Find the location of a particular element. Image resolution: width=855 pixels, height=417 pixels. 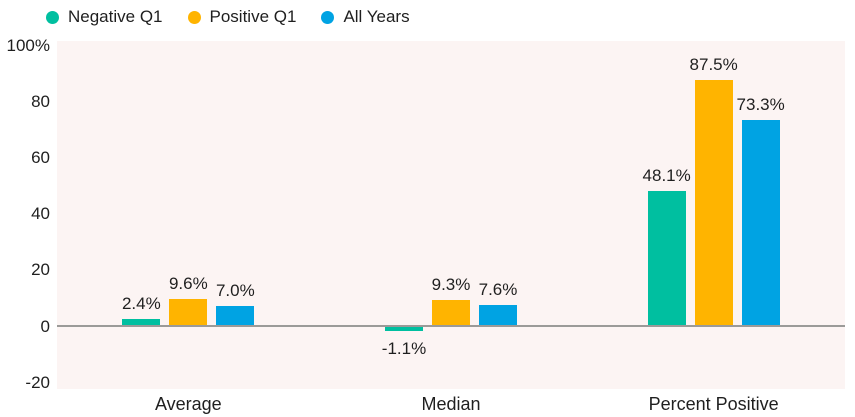

bar-value-label: 2.4% is located at coordinates (141, 304).